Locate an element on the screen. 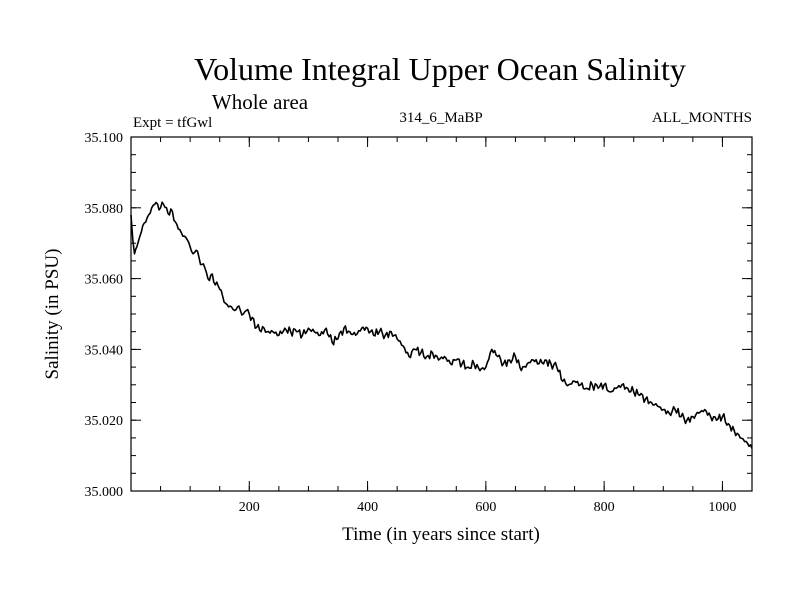  y-tick-labels: 35.000 35.020 35.040 35.060 35.080 35.100 is located at coordinates (104, 315).